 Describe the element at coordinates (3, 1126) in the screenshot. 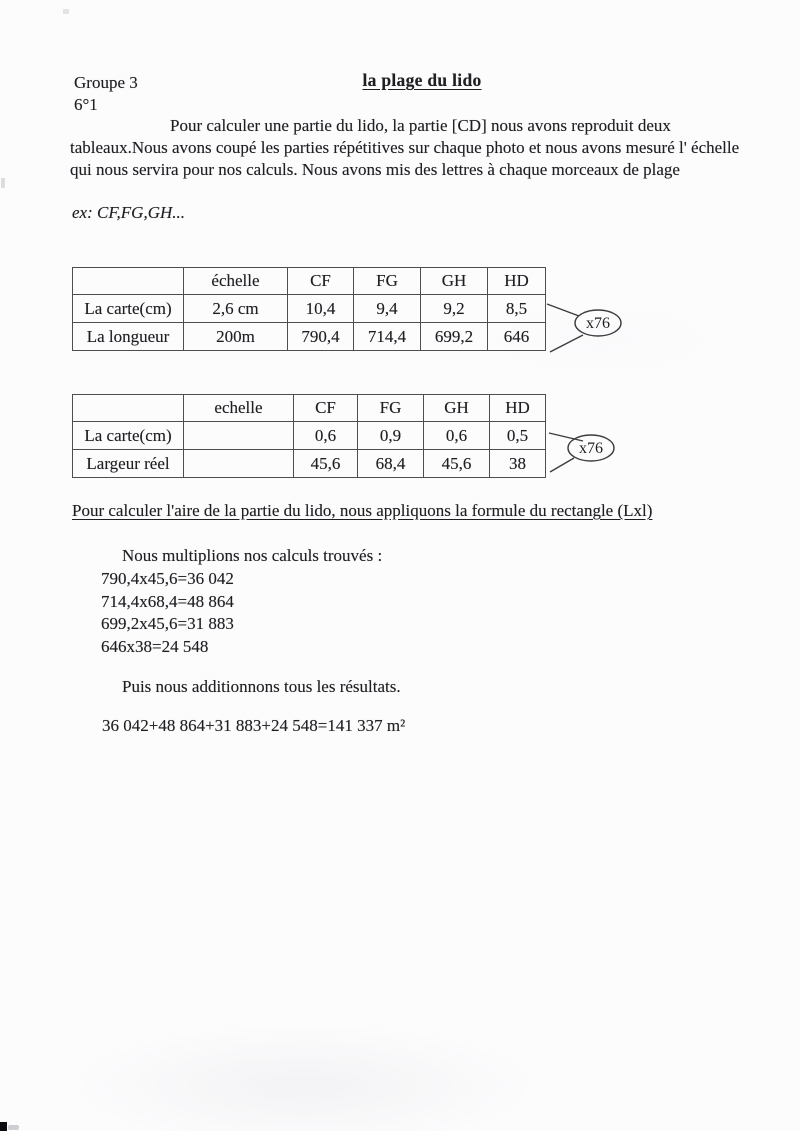

I see `scan-artifact-corner` at that location.